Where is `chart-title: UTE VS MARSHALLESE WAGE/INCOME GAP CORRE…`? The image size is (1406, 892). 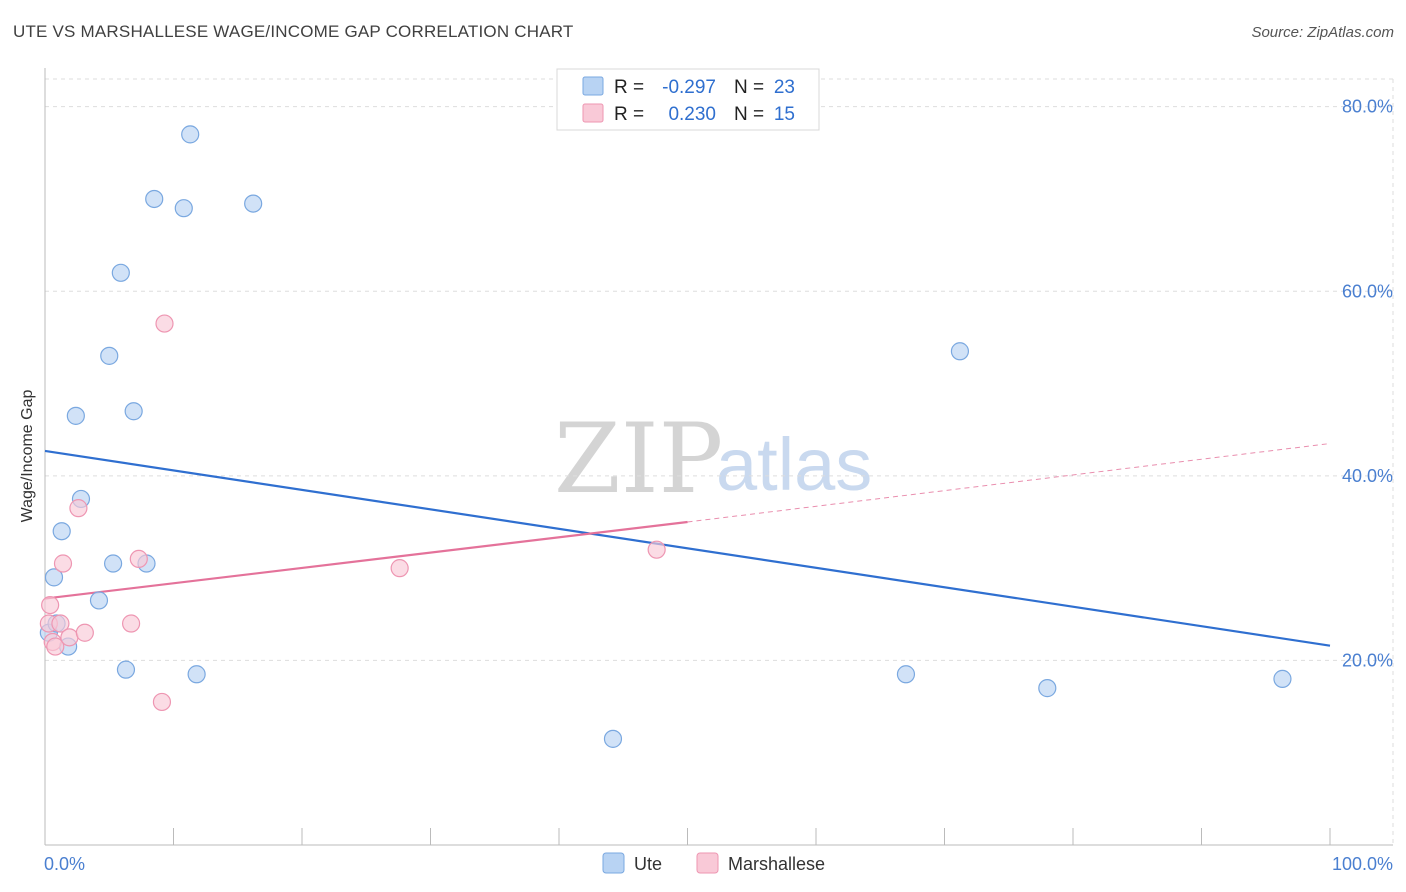 chart-title: UTE VS MARSHALLESE WAGE/INCOME GAP CORRE… is located at coordinates (293, 31).